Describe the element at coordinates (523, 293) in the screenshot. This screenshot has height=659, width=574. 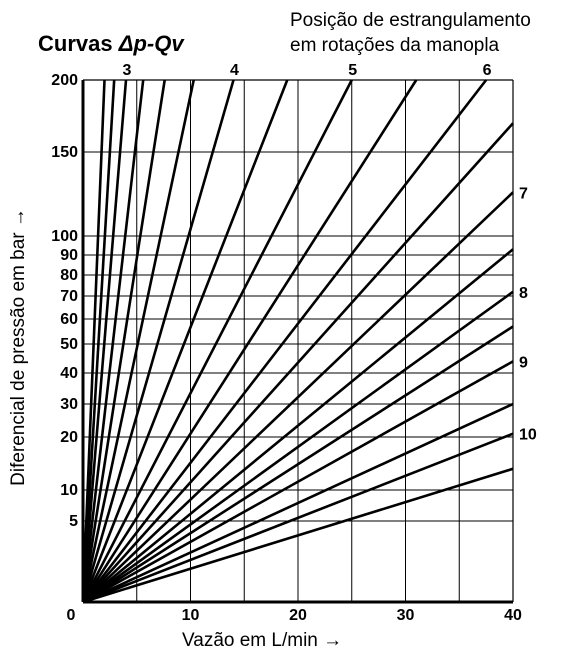
I see `curve-label: 8` at that location.